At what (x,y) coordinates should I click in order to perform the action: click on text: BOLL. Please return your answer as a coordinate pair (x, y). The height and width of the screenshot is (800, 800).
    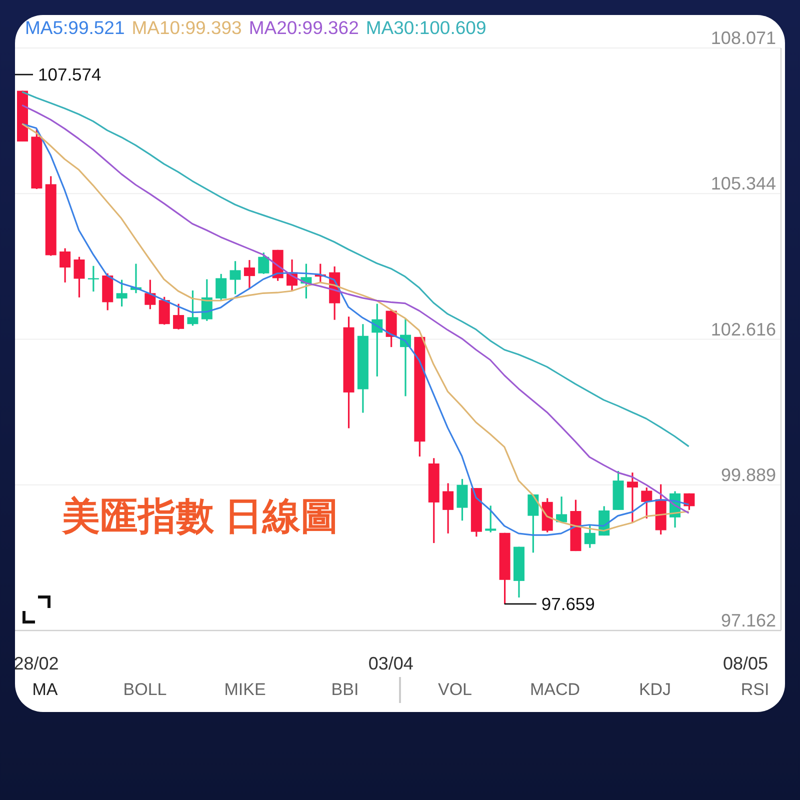
    Looking at the image, I should click on (145, 690).